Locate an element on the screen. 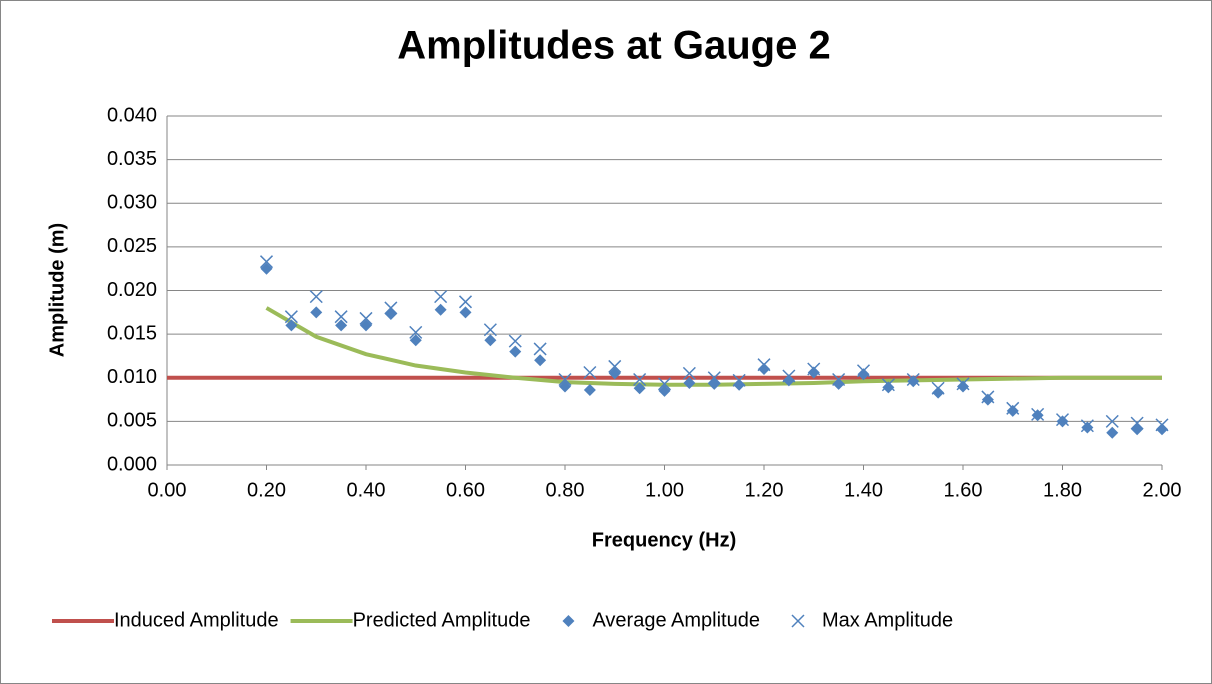  x-tick-label: 2.00 is located at coordinates (1162, 490).